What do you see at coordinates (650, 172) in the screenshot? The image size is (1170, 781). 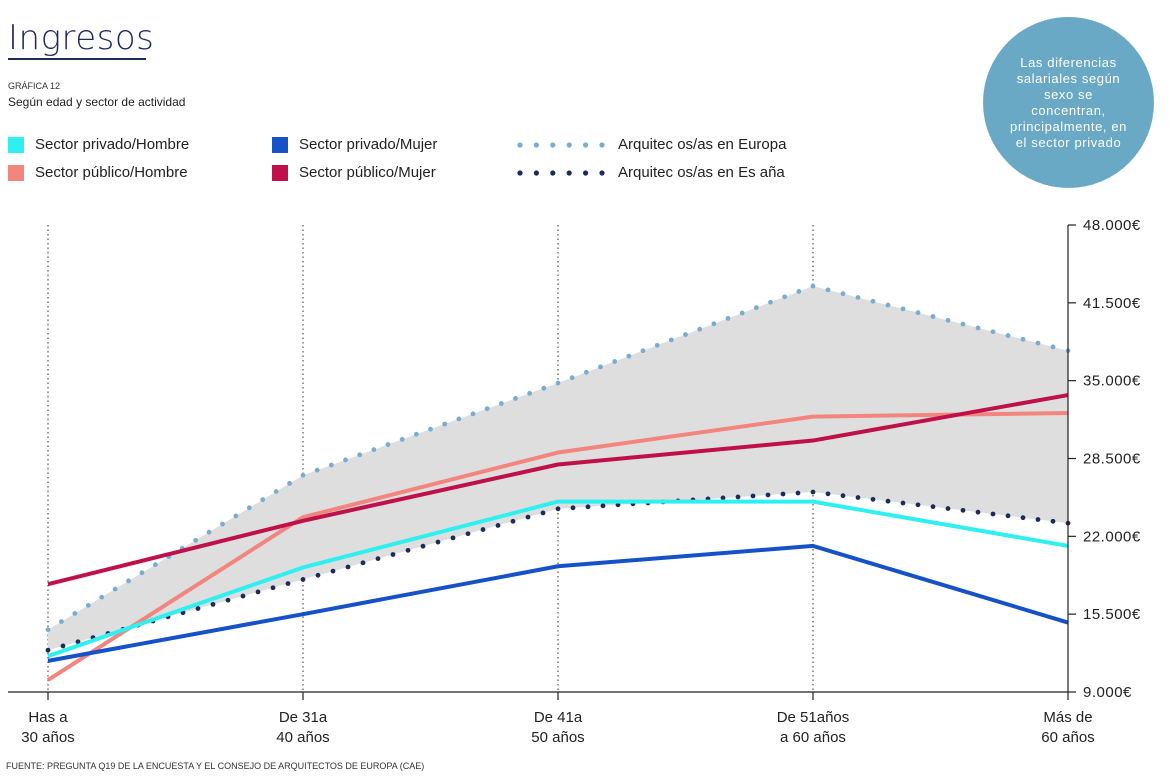 I see `legend-item-spain: Arquitec os/as en Es aña` at bounding box center [650, 172].